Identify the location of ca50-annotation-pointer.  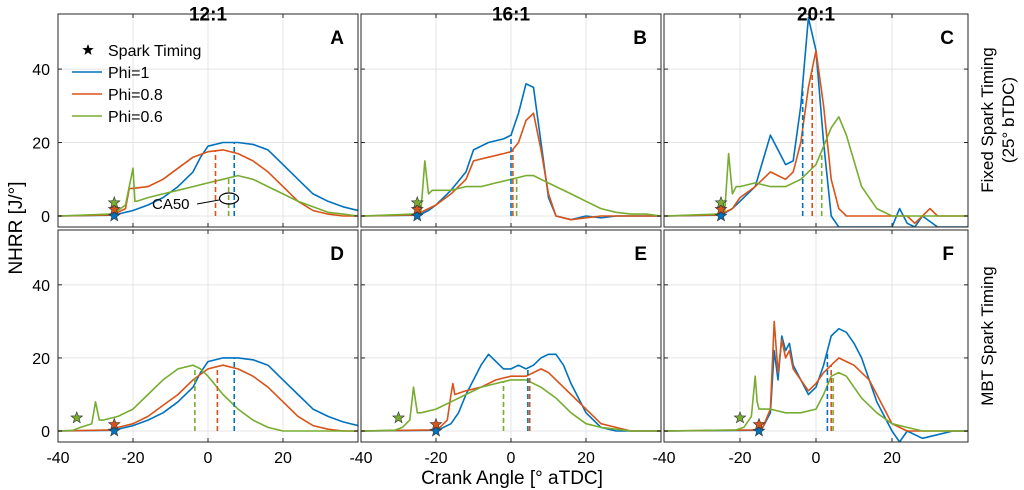
(208, 202).